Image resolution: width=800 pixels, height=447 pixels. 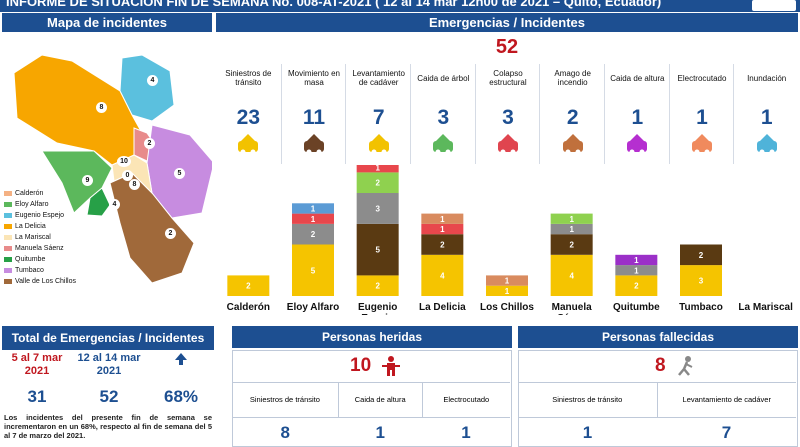 I want to click on category-column: Levantamiento de cadáver 7, so click(x=378, y=114).